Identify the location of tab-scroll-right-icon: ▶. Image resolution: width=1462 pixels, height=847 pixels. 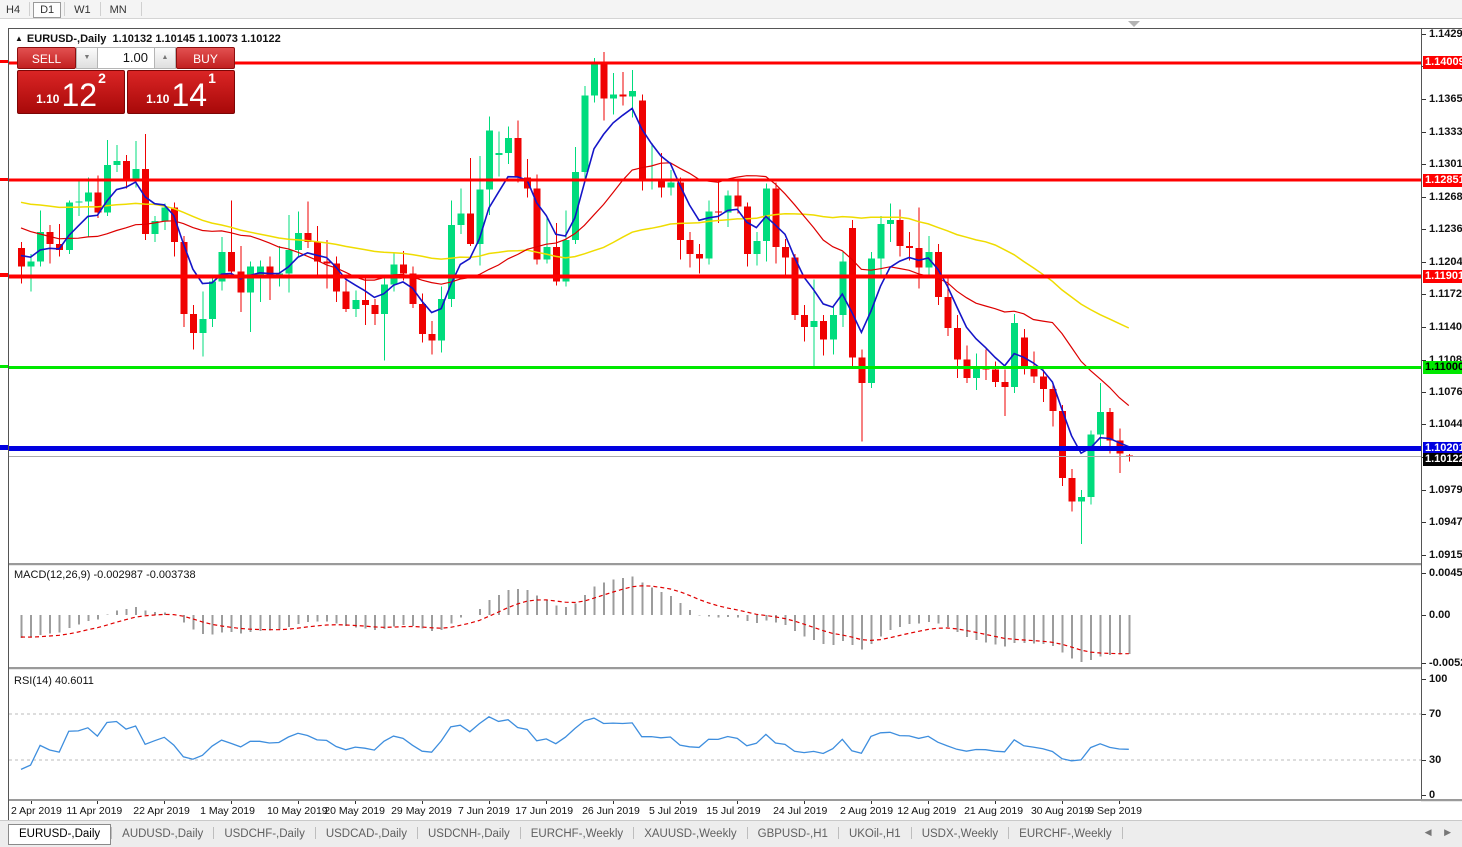
(1447, 832).